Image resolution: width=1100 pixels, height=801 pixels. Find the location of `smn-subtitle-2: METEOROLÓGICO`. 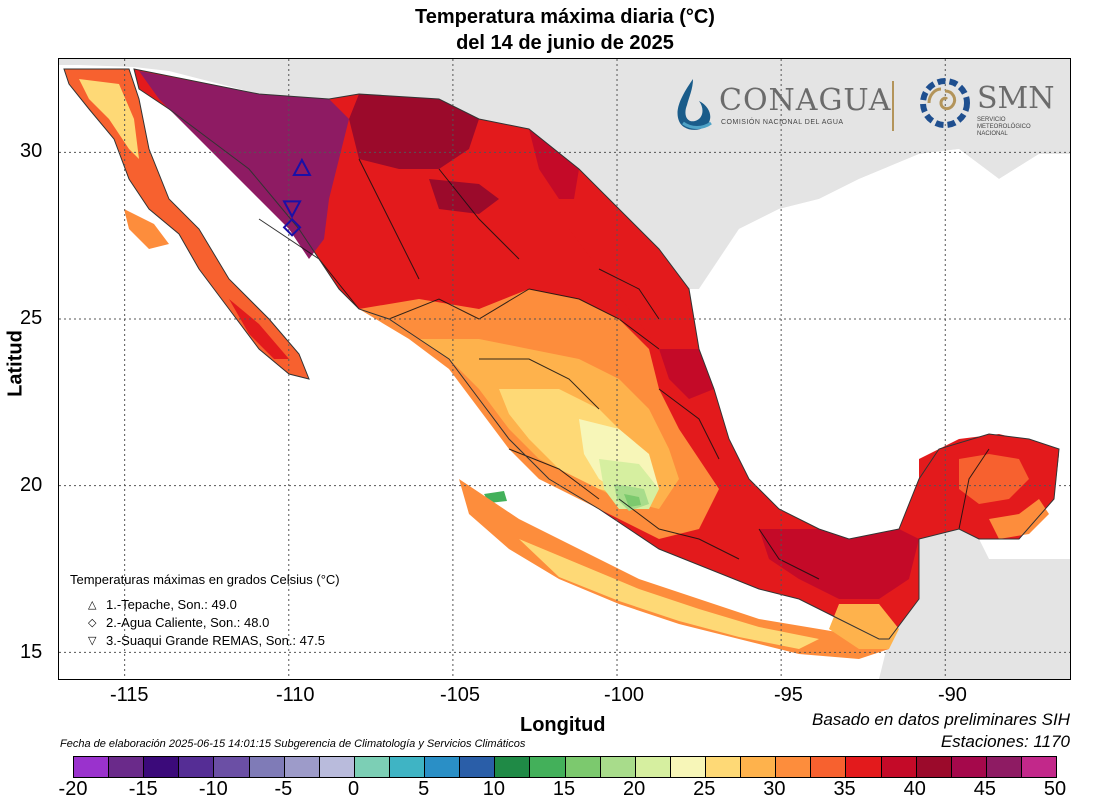

smn-subtitle-2: METEOROLÓGICO is located at coordinates (1004, 127).